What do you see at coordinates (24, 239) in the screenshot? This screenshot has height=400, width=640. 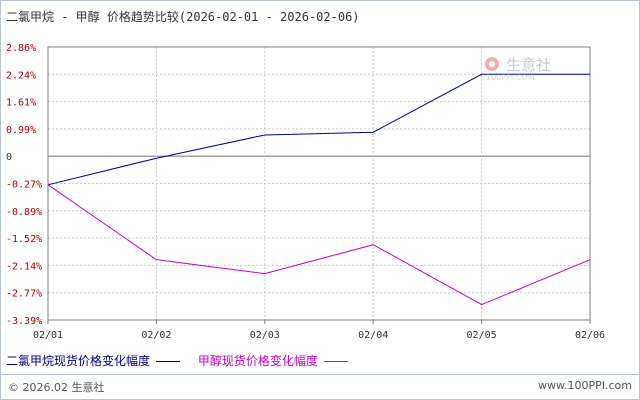 I see `y-tick-label: -1.52%` at bounding box center [24, 239].